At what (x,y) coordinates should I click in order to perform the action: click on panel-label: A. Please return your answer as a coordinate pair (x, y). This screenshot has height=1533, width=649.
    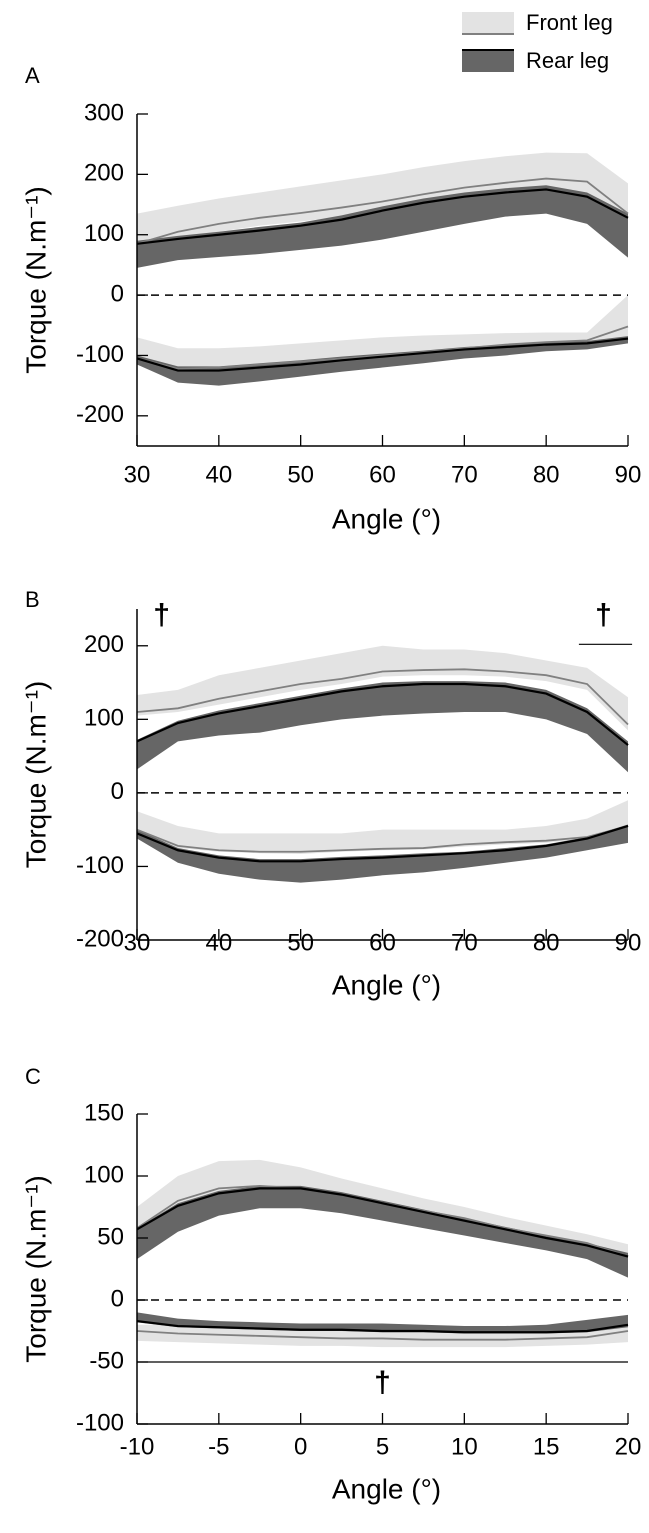
    Looking at the image, I should click on (32, 75).